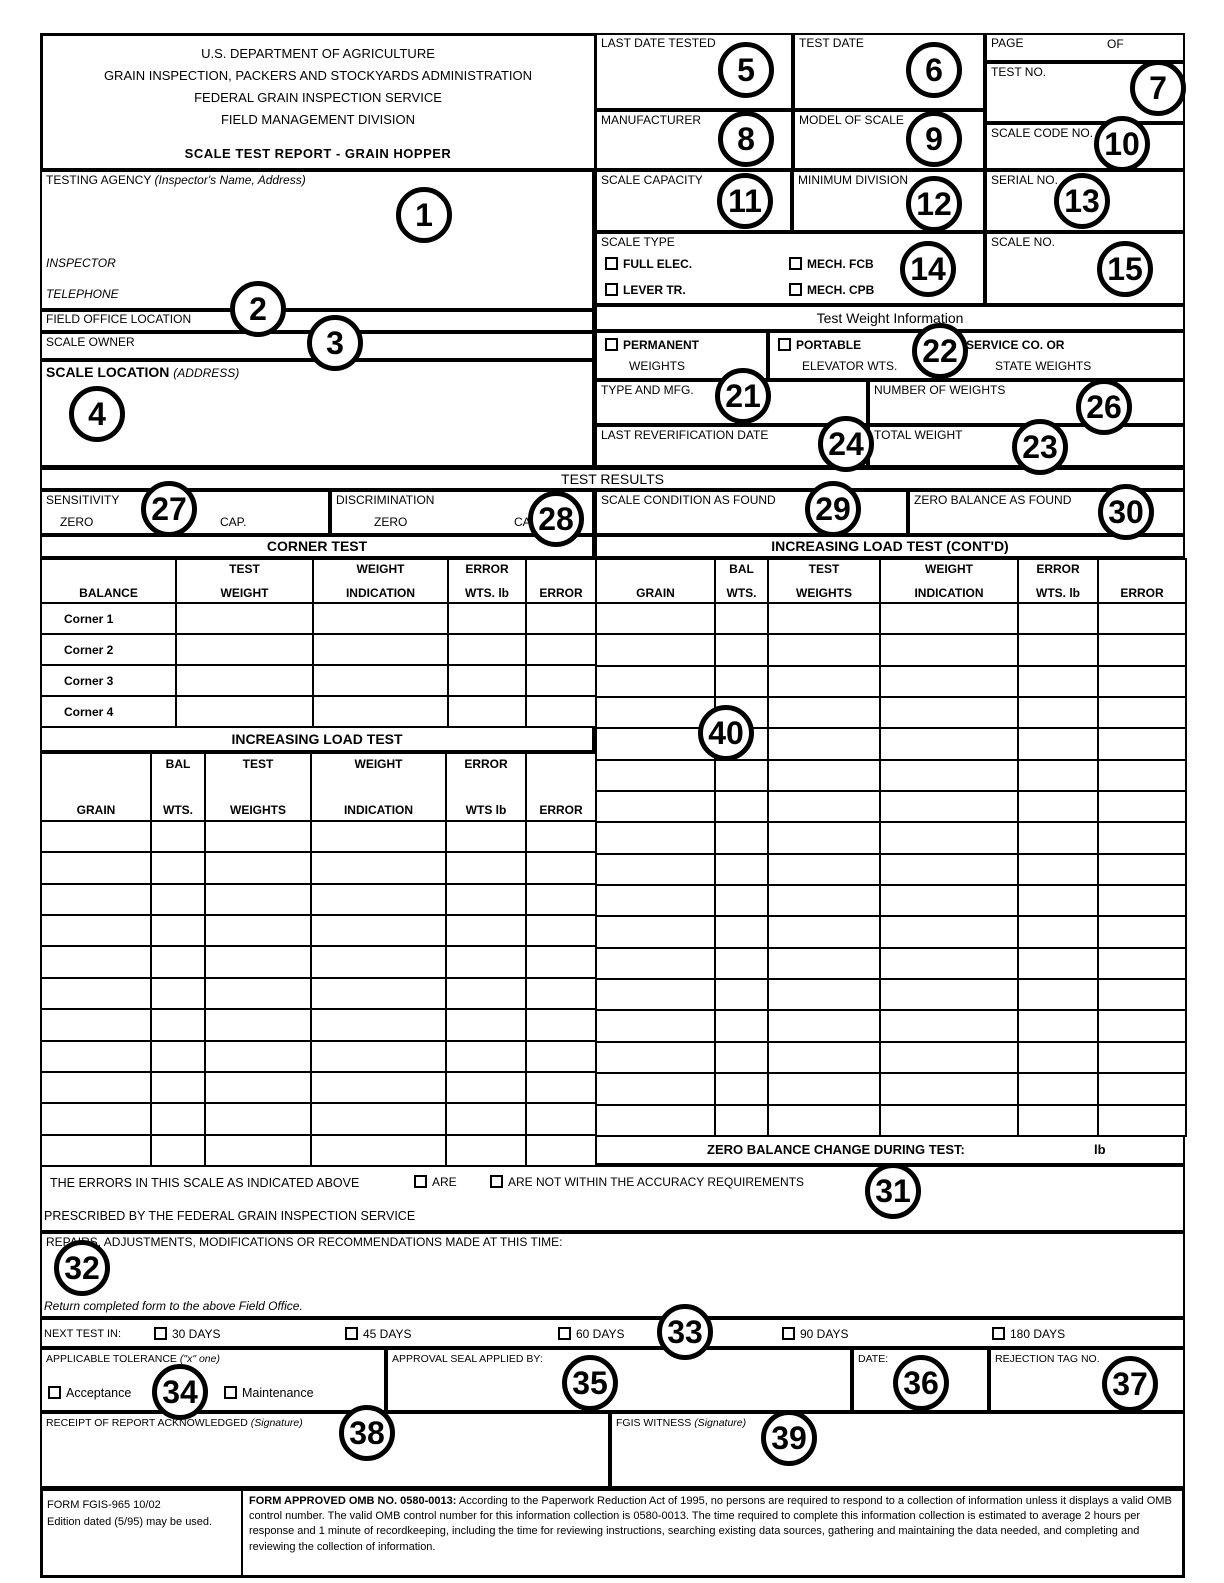 The width and height of the screenshot is (1224, 1583). What do you see at coordinates (1085, 146) in the screenshot?
I see `field-scale-code-no: SCALE CODE NO.` at bounding box center [1085, 146].